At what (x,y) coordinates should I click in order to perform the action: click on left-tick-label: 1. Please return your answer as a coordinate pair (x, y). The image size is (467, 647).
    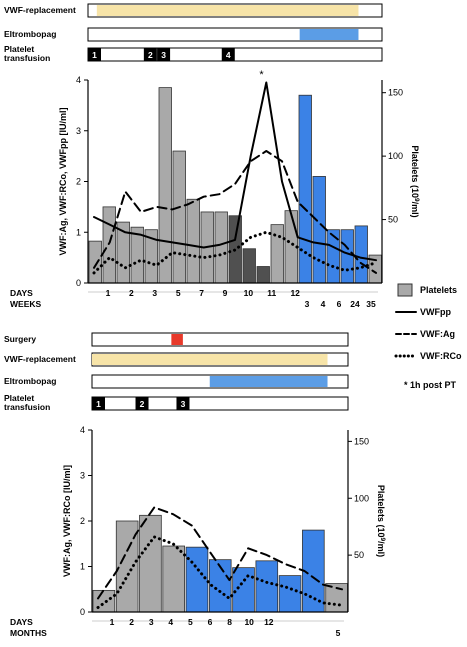
    Looking at the image, I should click on (78, 232).